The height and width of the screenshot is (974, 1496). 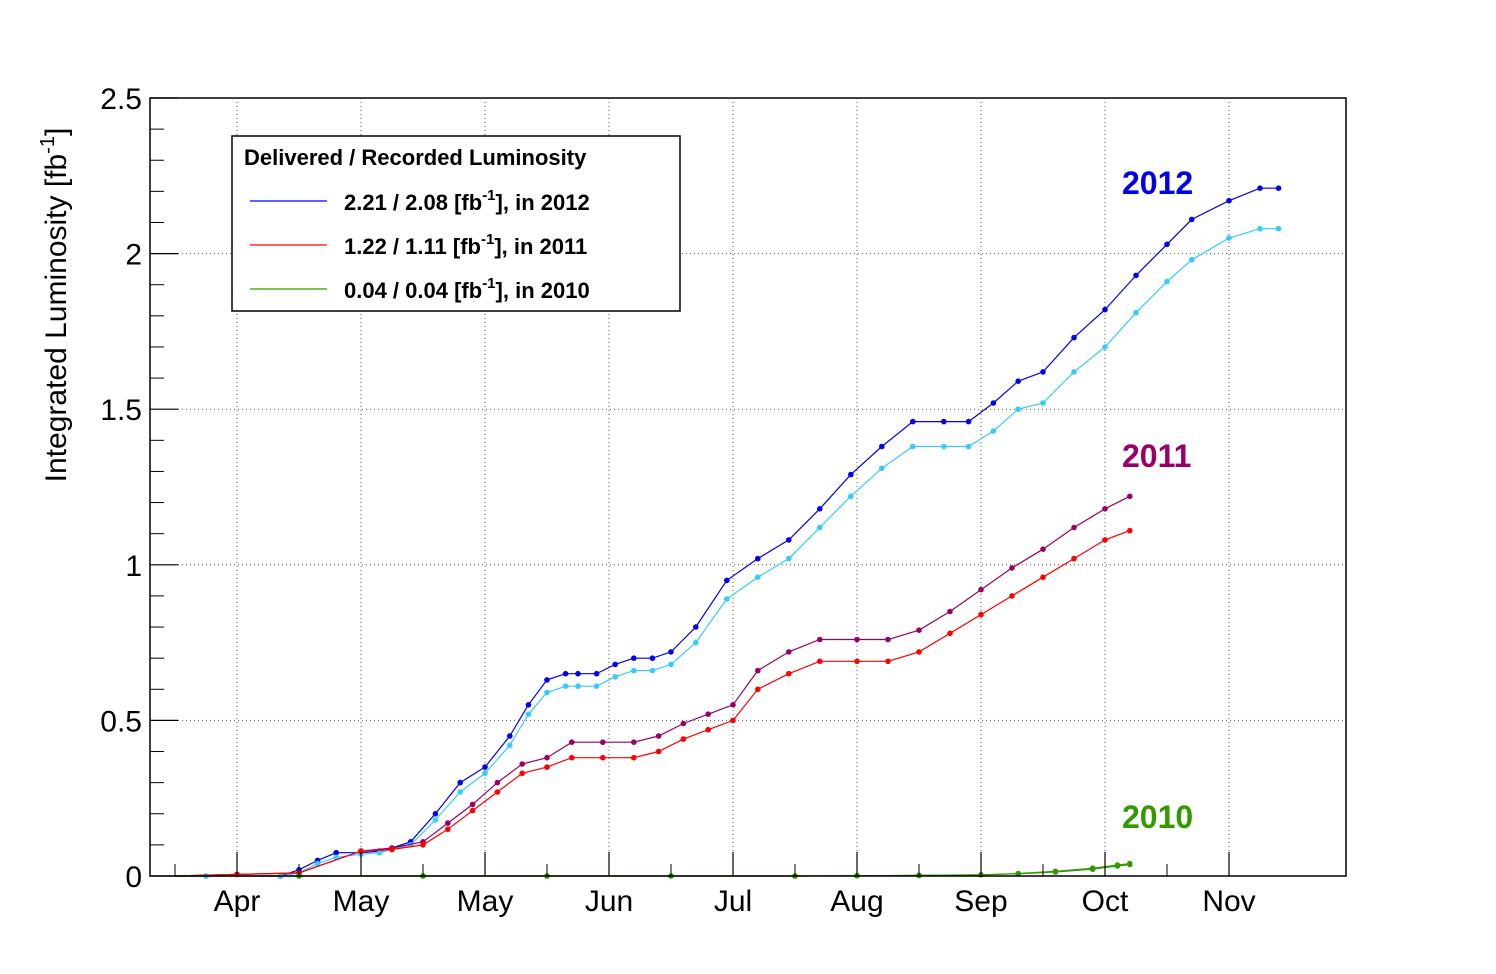 I want to click on y-tick-label: 1, so click(x=133, y=566).